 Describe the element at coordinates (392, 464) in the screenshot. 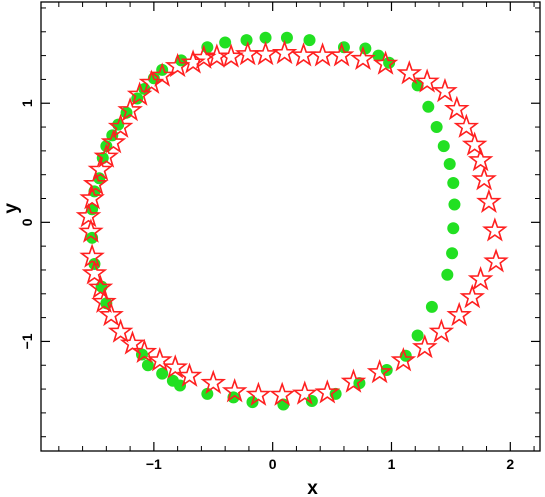

I see `x-tick-label: 1` at that location.